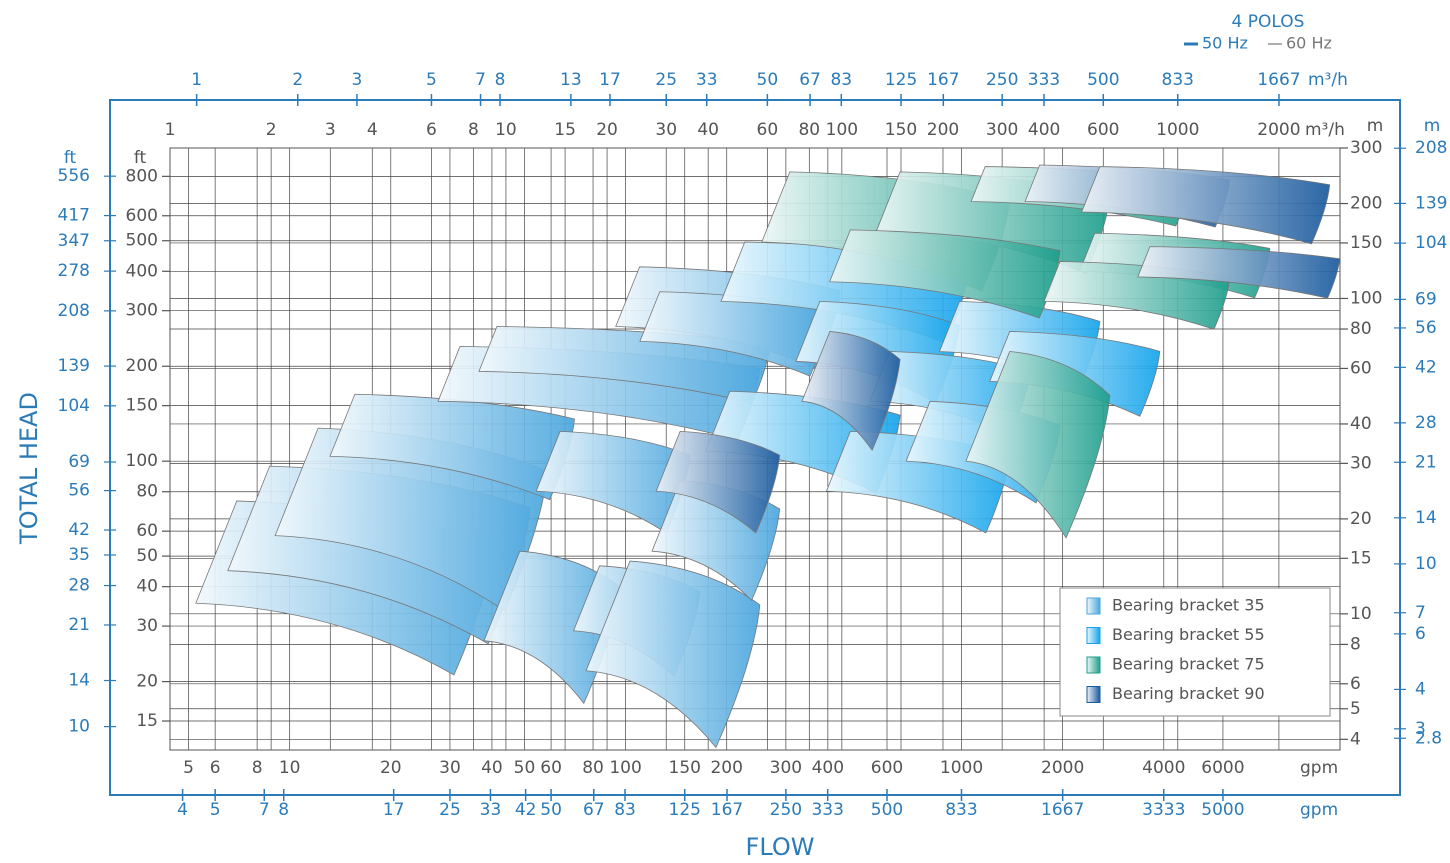 The width and height of the screenshot is (1450, 863). I want to click on x-tick-label: 125, so click(685, 810).